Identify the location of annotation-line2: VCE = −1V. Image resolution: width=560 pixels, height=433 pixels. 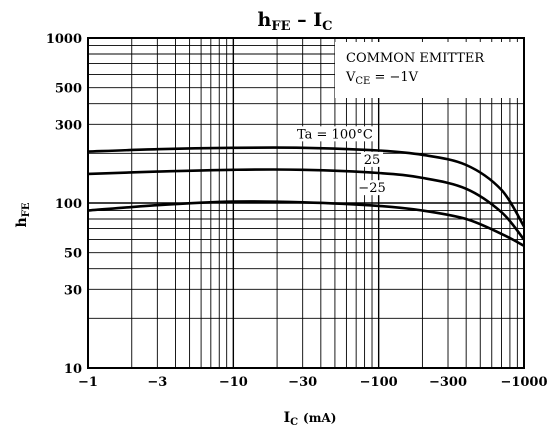
(382, 78).